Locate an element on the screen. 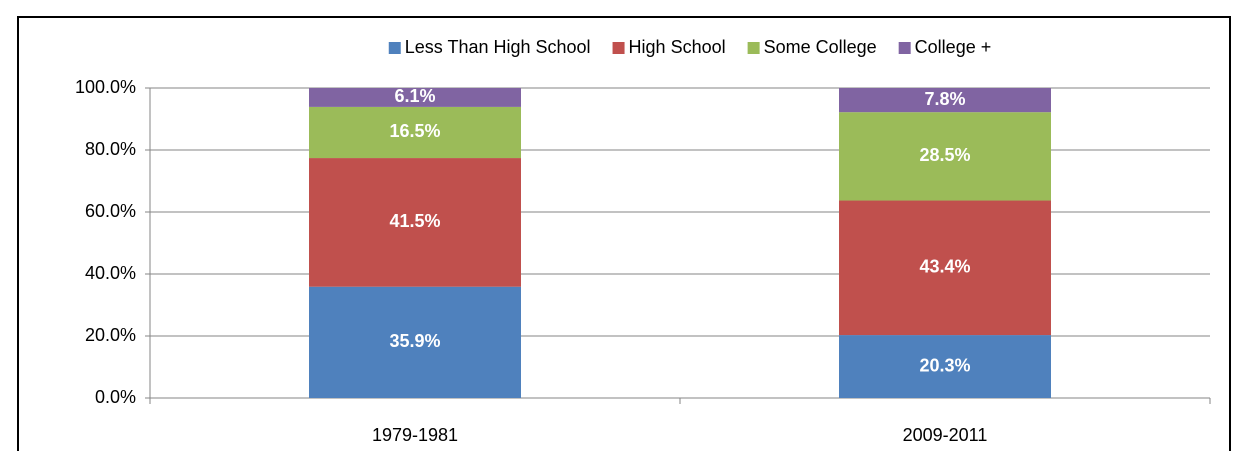 This screenshot has width=1248, height=451. x-tick-label: 2009-2011 is located at coordinates (945, 435).